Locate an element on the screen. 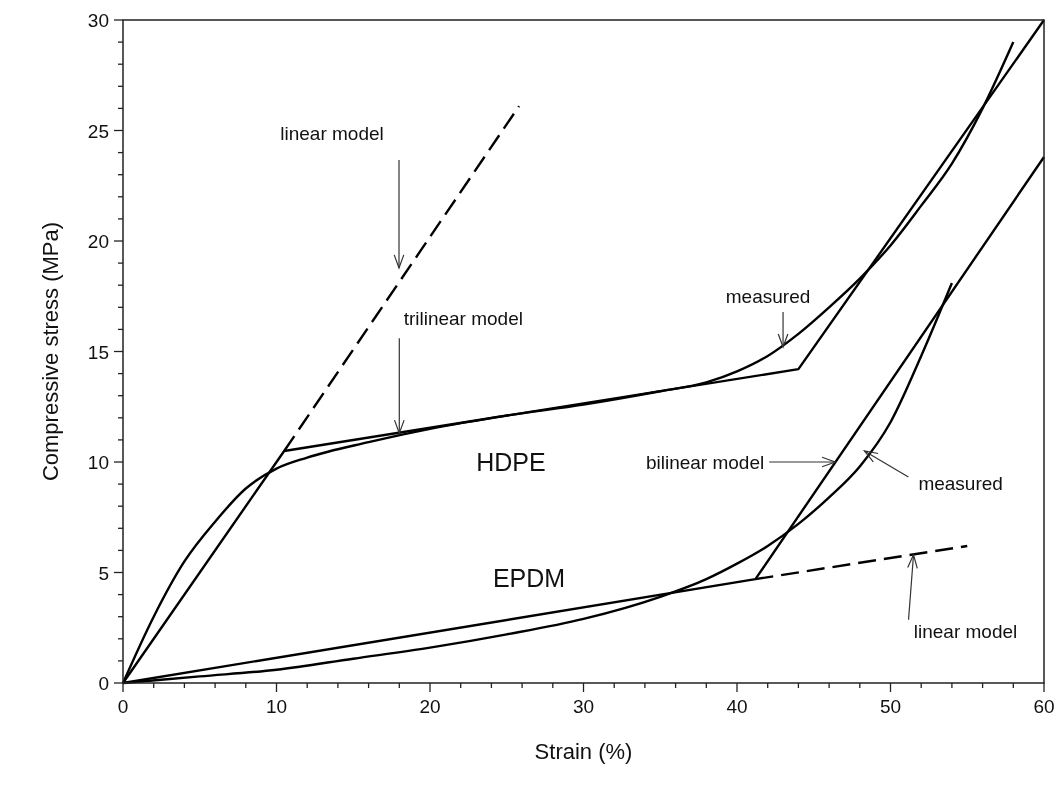  y-tick-label: 20 is located at coordinates (98, 241).